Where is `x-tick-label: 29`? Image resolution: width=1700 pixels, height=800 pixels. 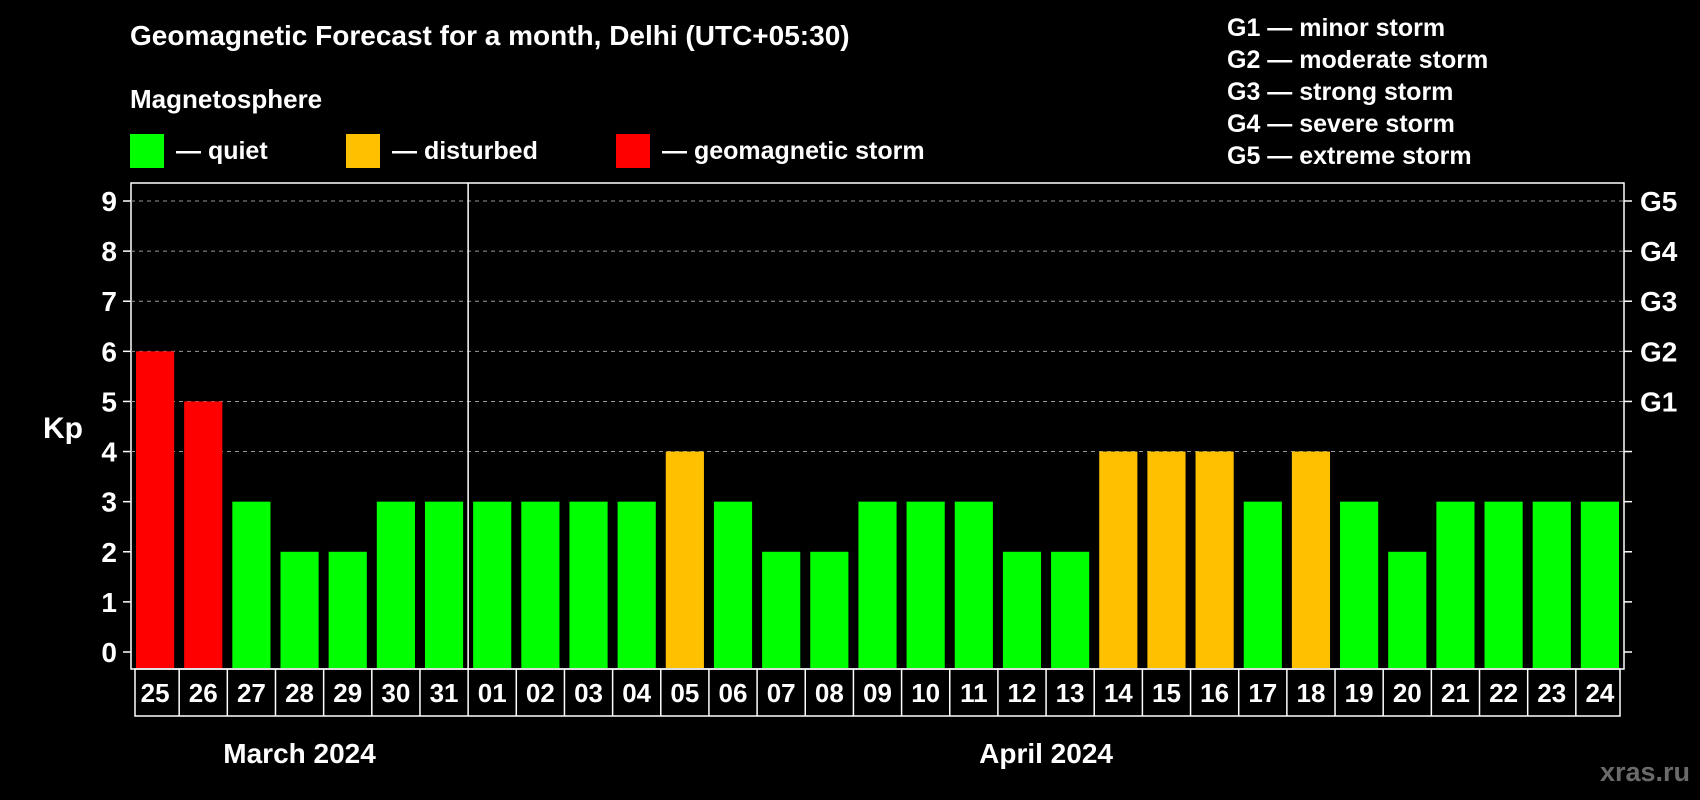 x-tick-label: 29 is located at coordinates (347, 693).